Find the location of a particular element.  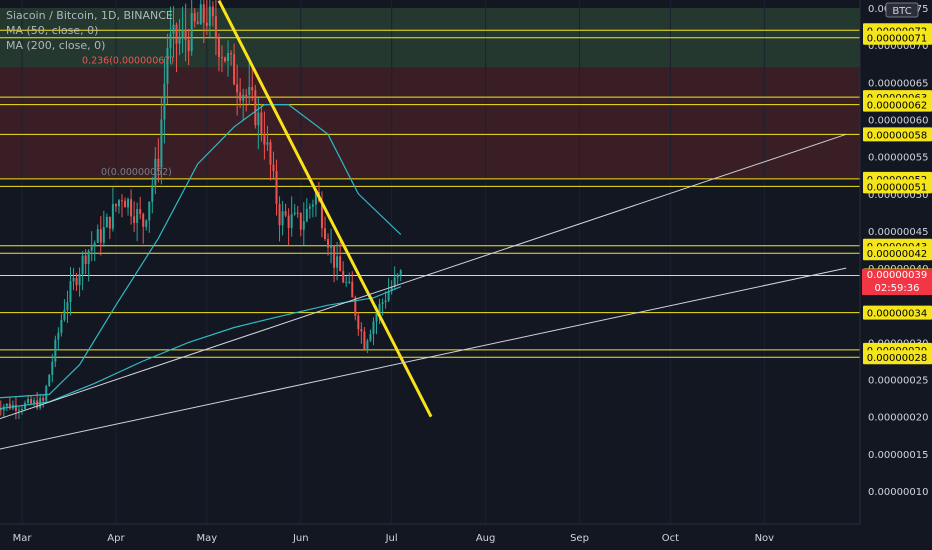

time-axis-label: Nov is located at coordinates (765, 538).